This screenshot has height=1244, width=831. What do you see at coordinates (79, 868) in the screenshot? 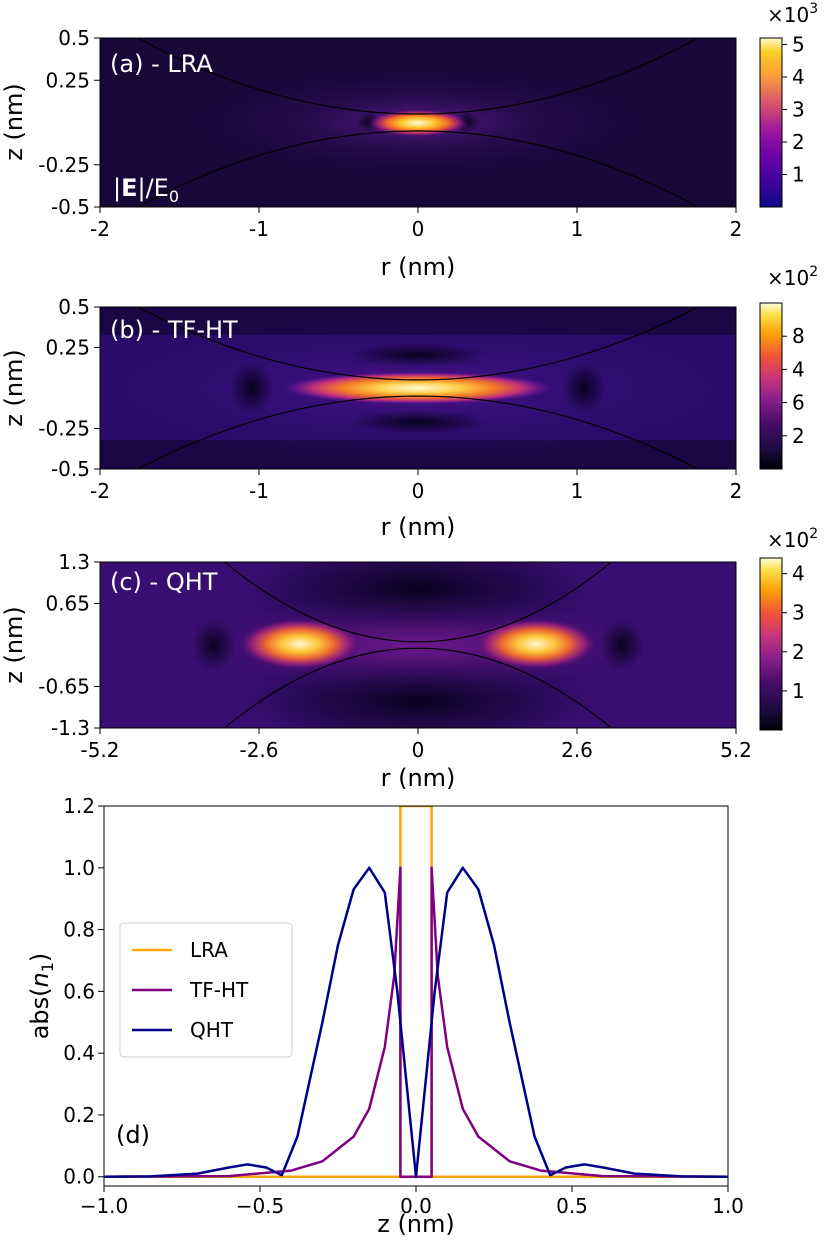
I see `y-tick-label: 1.0` at bounding box center [79, 868].